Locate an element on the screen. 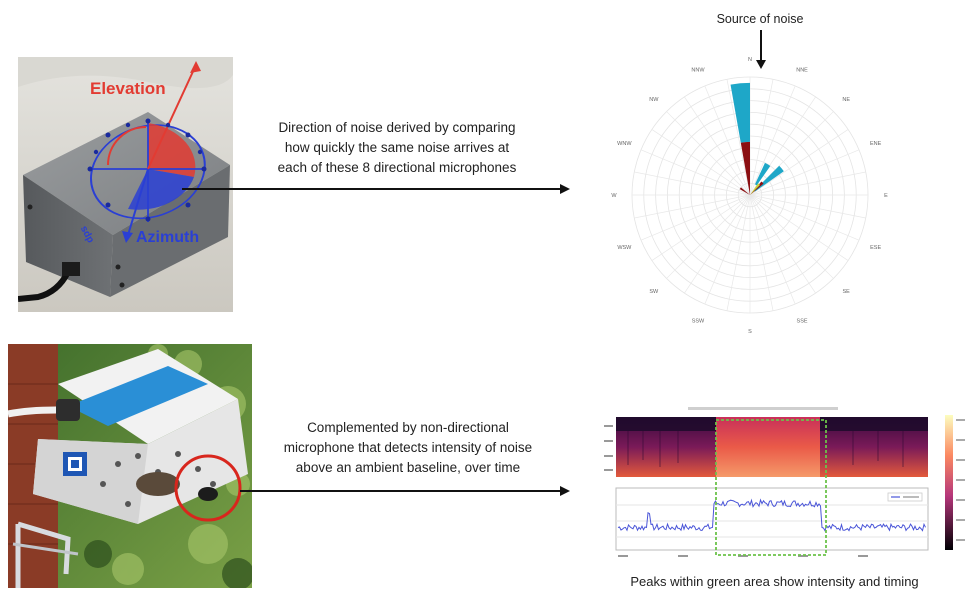 The width and height of the screenshot is (969, 595). bottom-caption-line-3: above an ambient baseline, over time is located at coordinates (408, 467).